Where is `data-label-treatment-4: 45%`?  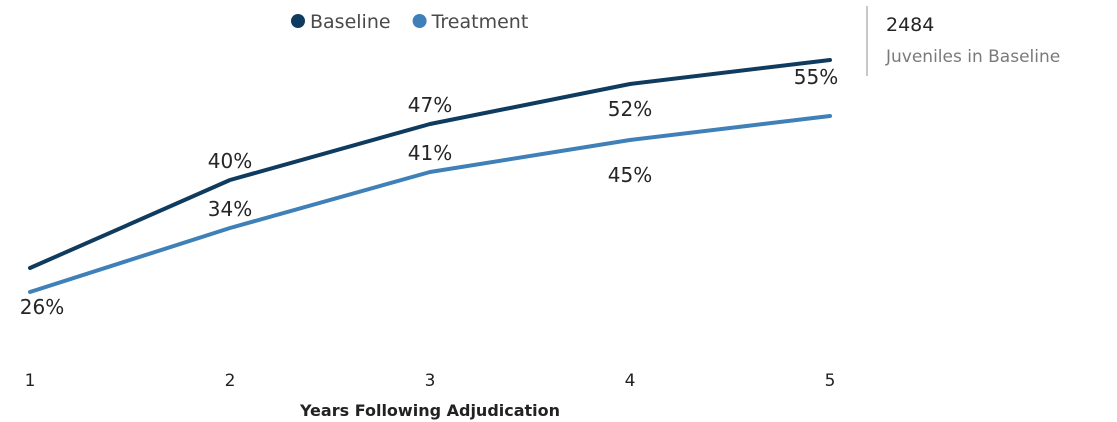 data-label-treatment-4: 45% is located at coordinates (630, 175).